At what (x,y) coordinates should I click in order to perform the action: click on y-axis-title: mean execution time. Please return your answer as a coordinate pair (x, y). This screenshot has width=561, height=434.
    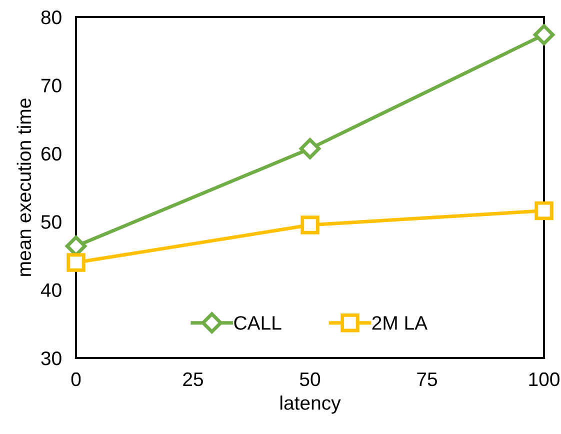
    Looking at the image, I should click on (24, 187).